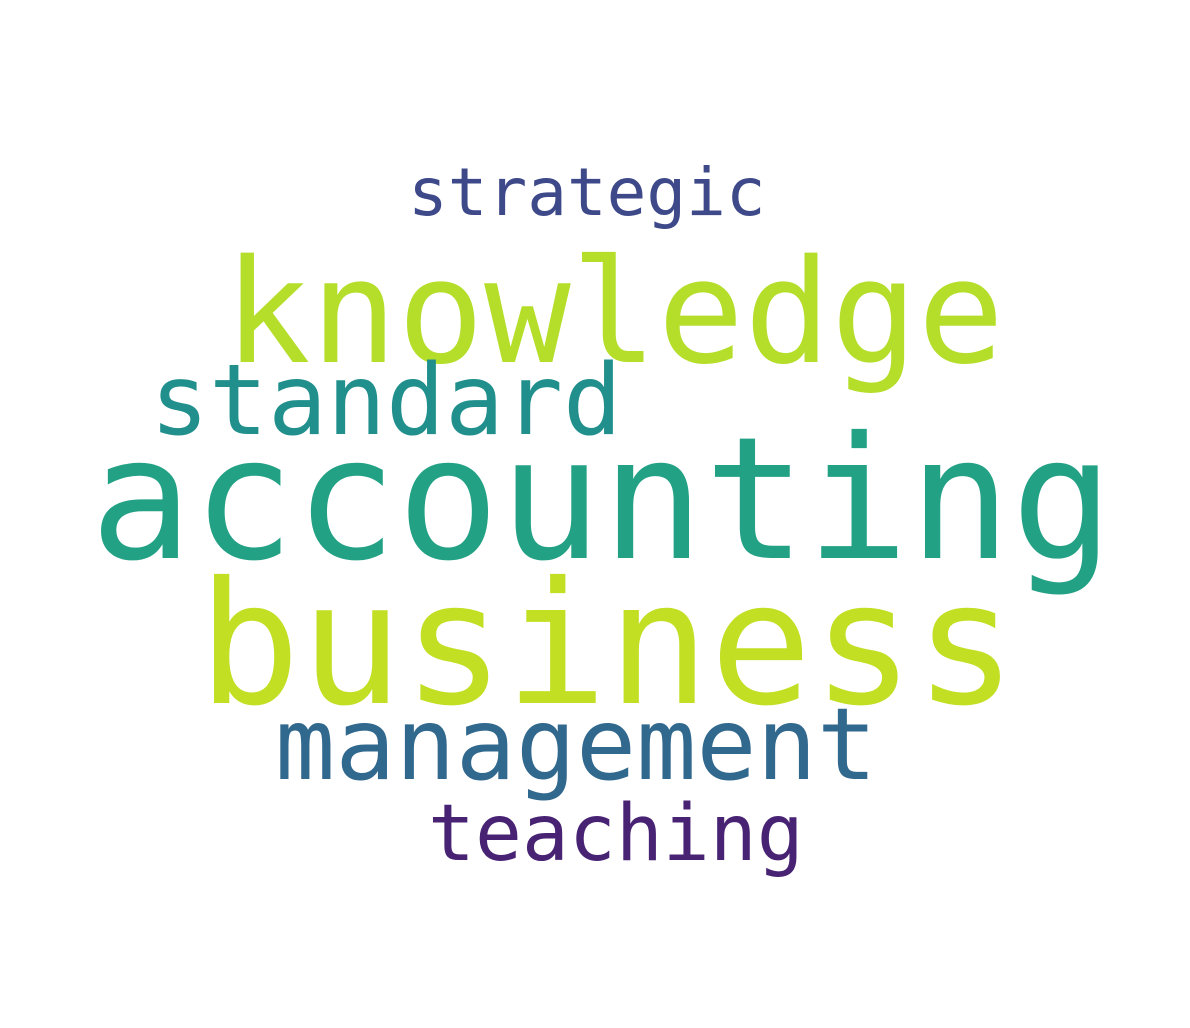 Image resolution: width=1190 pixels, height=1028 pixels. What do you see at coordinates (607, 645) in the screenshot?
I see `word-business: business` at bounding box center [607, 645].